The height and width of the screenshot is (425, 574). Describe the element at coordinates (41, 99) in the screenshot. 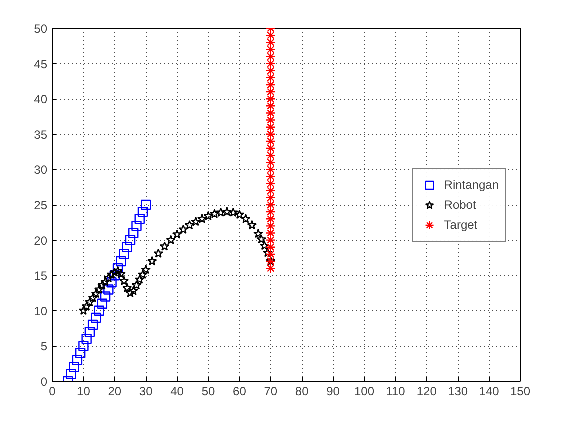

I see `y-tick-label: 40` at that location.